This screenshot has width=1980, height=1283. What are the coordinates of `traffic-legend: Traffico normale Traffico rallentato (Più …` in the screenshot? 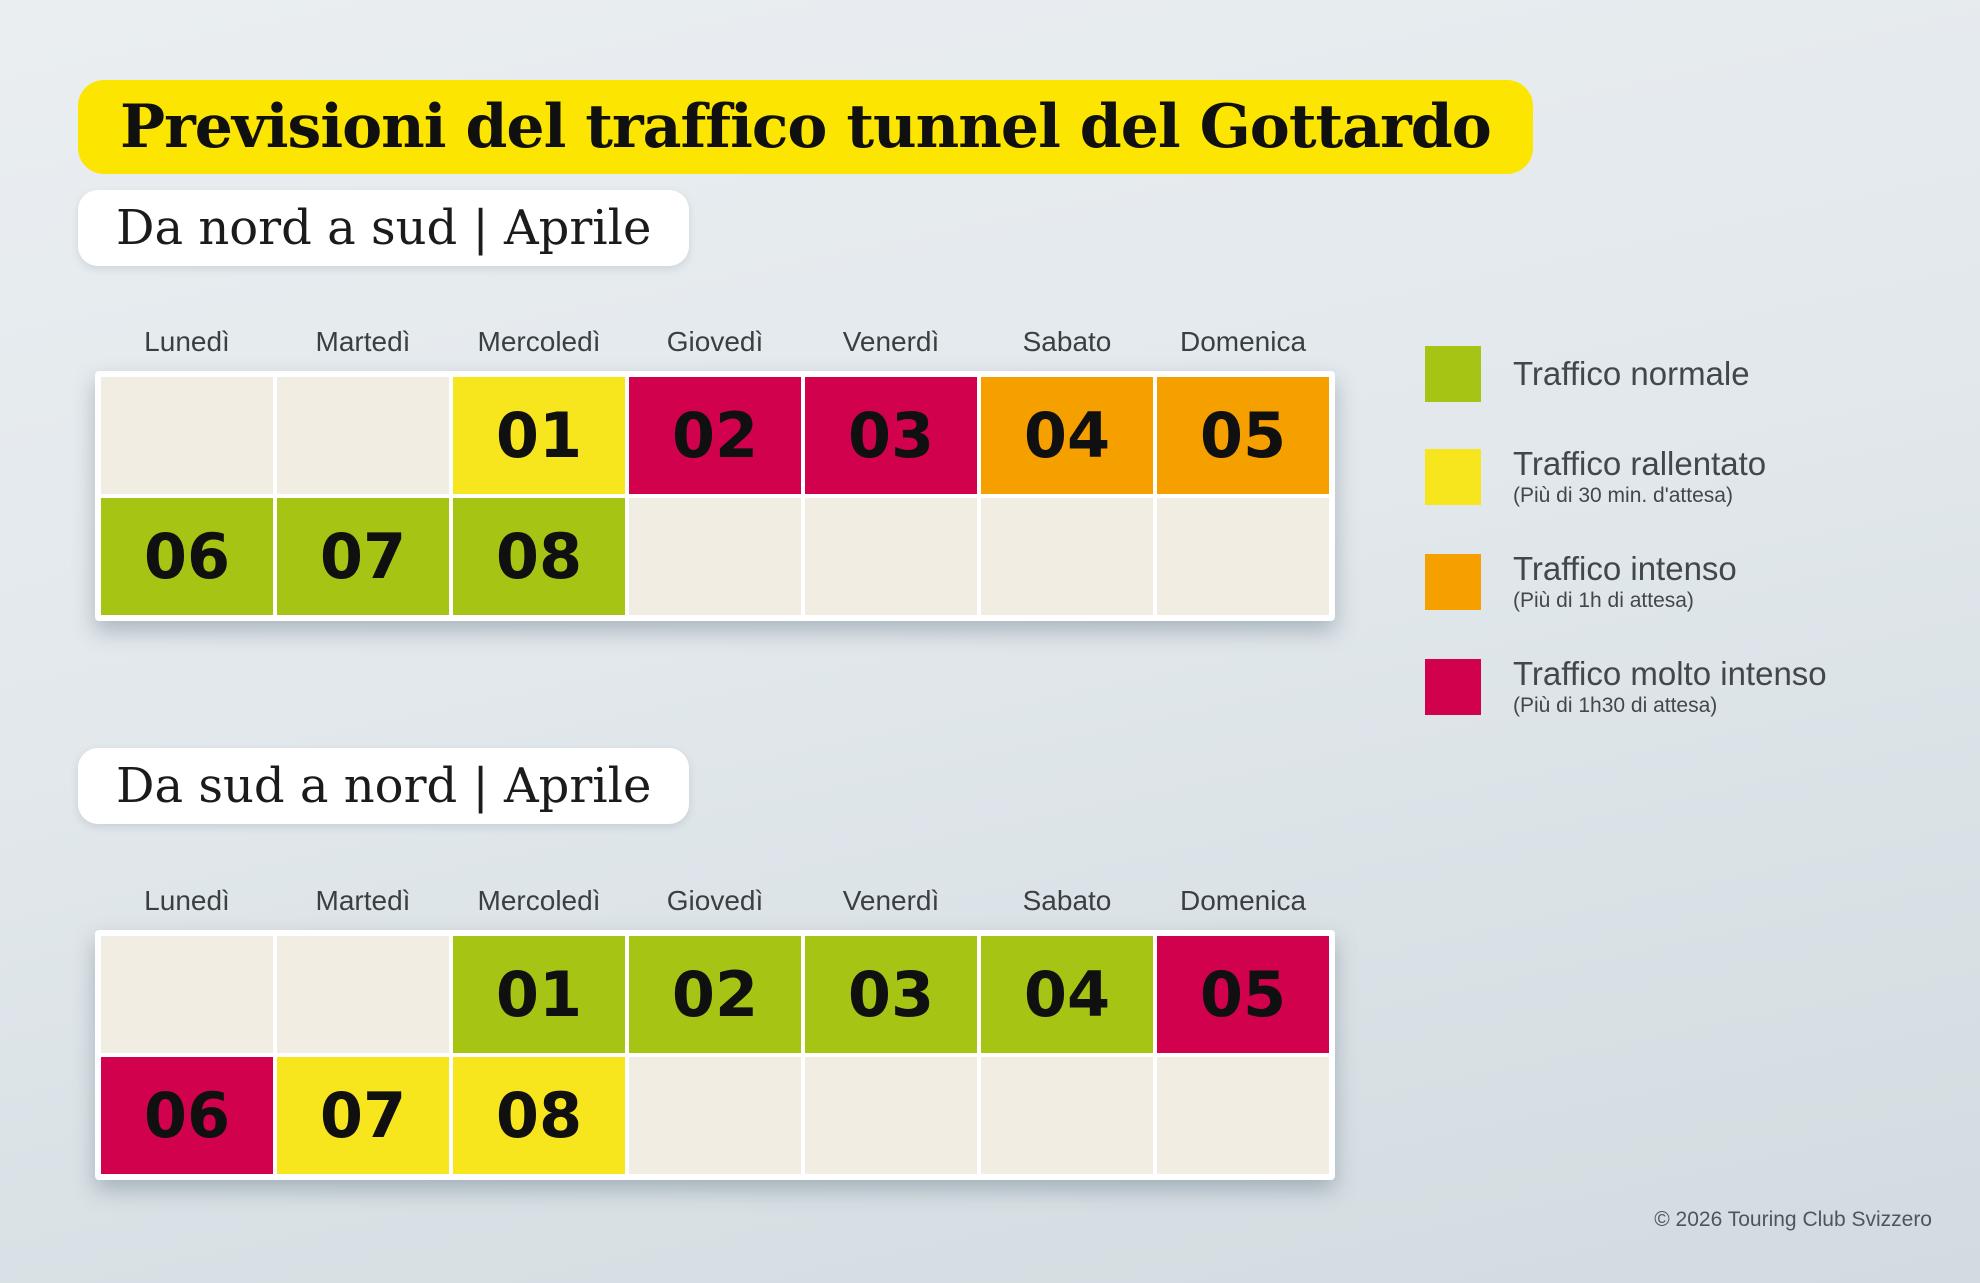 It's located at (1685, 552).